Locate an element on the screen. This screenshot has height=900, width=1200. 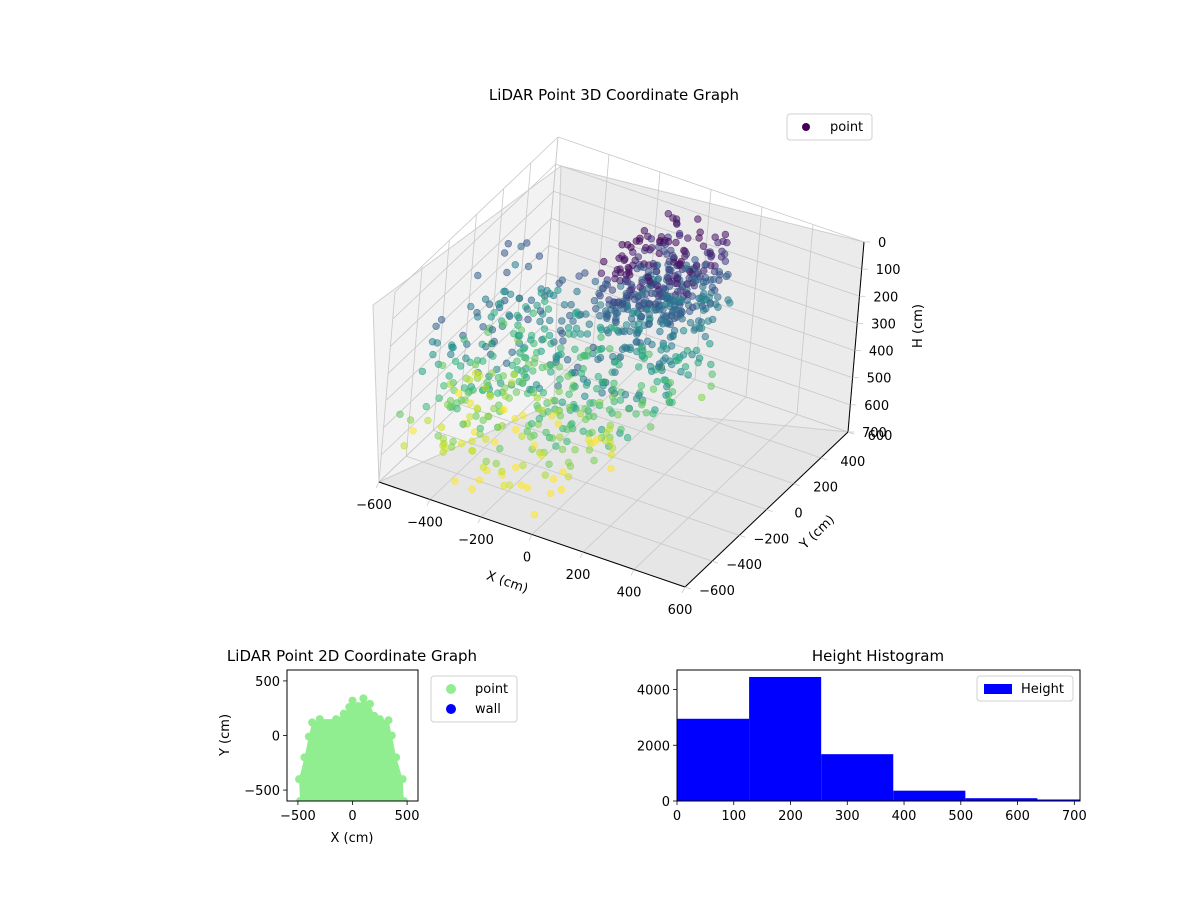
y-tick-mark-3d is located at coordinates (796, 485).